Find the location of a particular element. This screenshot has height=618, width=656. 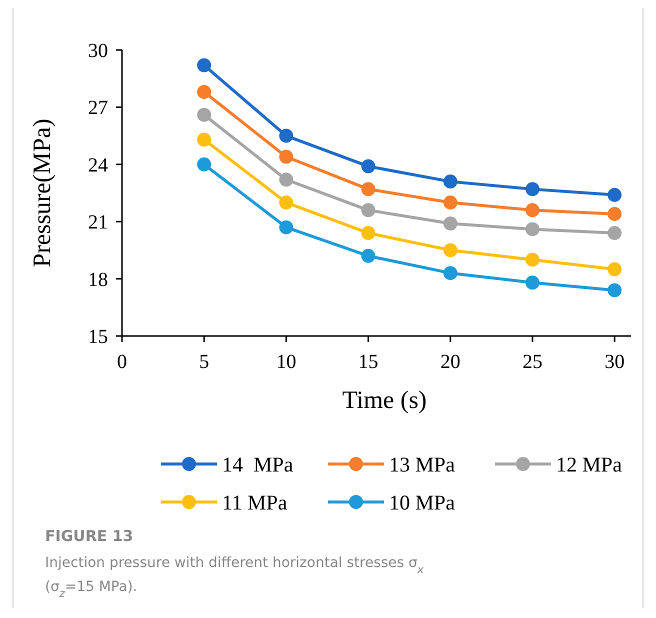

y-axis-title: Pressure(MPa) is located at coordinates (42, 193).